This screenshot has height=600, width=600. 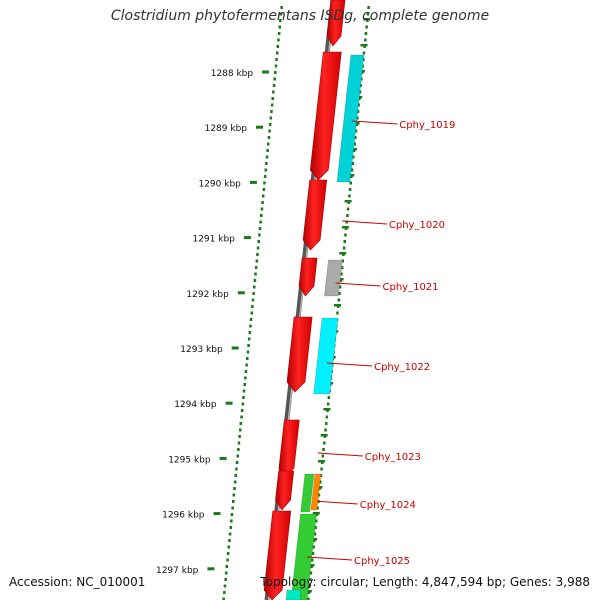 I want to click on scale-tick-label: 1290 kbp, so click(x=219, y=184).